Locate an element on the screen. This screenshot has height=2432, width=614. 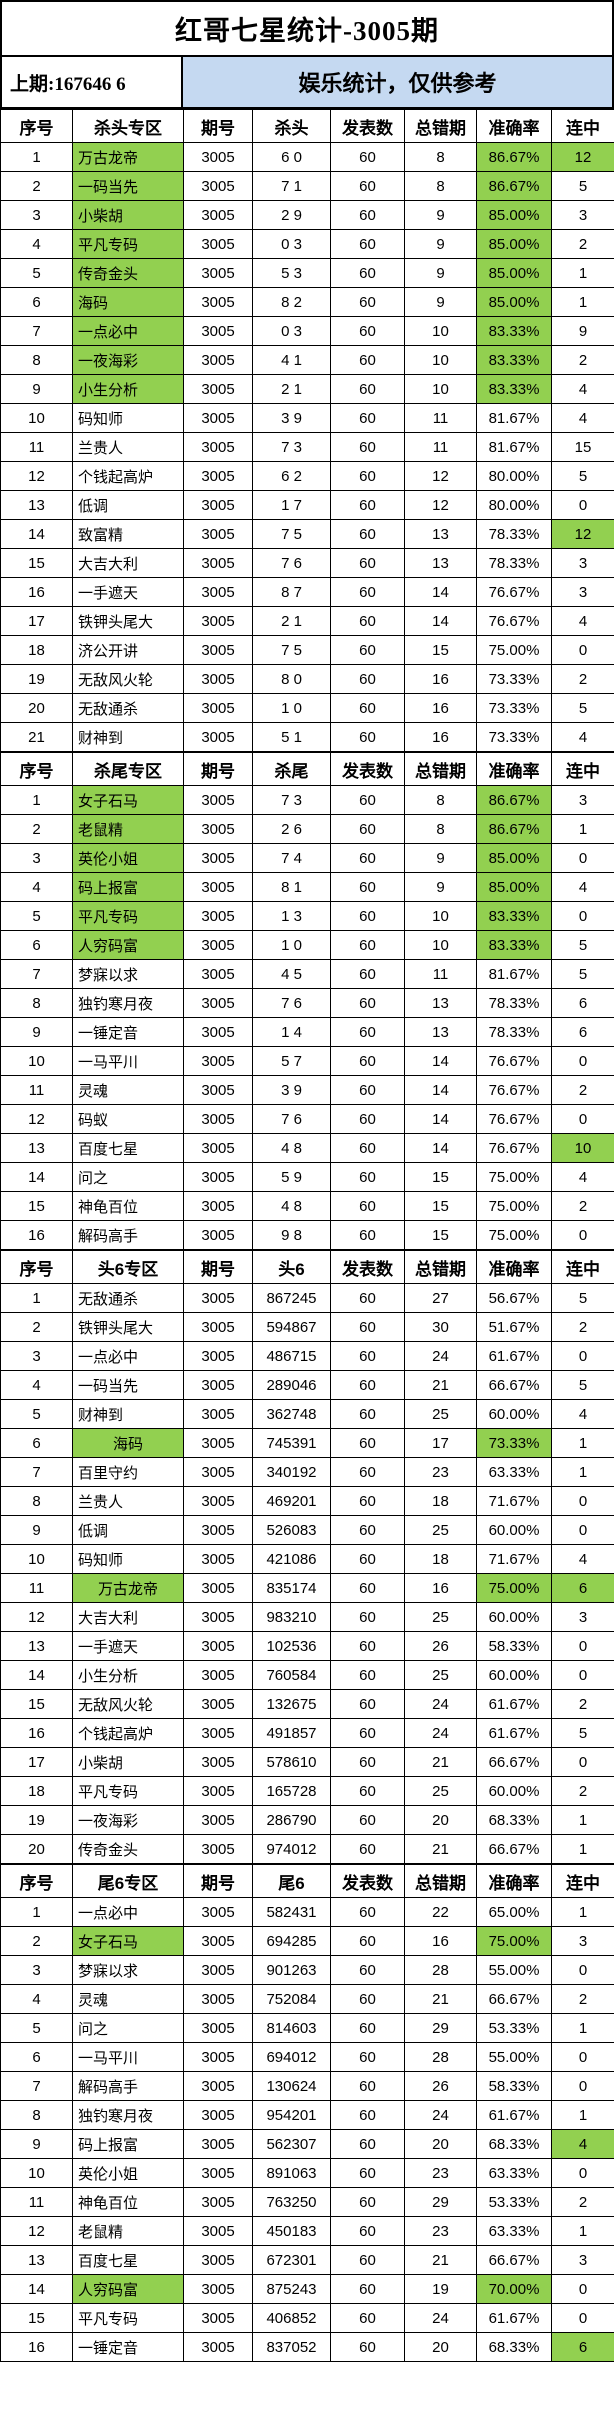
table-row: 10 一马平川 3005 5 7 60 14 76.67% 0 is located at coordinates (307, 1061).